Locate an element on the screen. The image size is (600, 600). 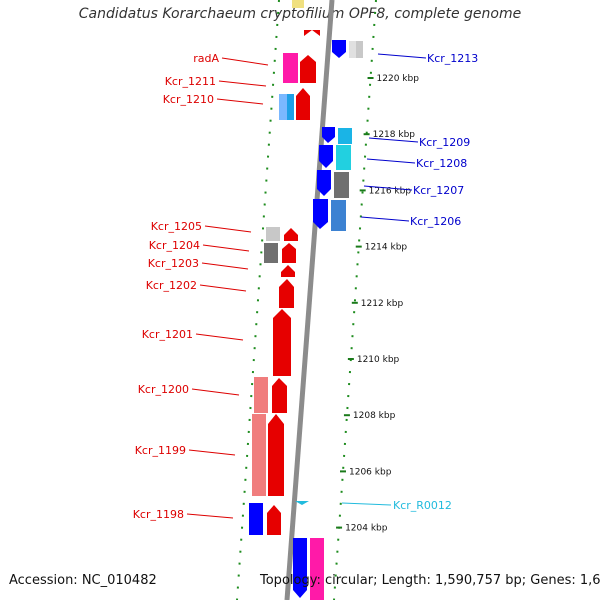
feature-kcr1199-box is located at coordinates (259, 455).